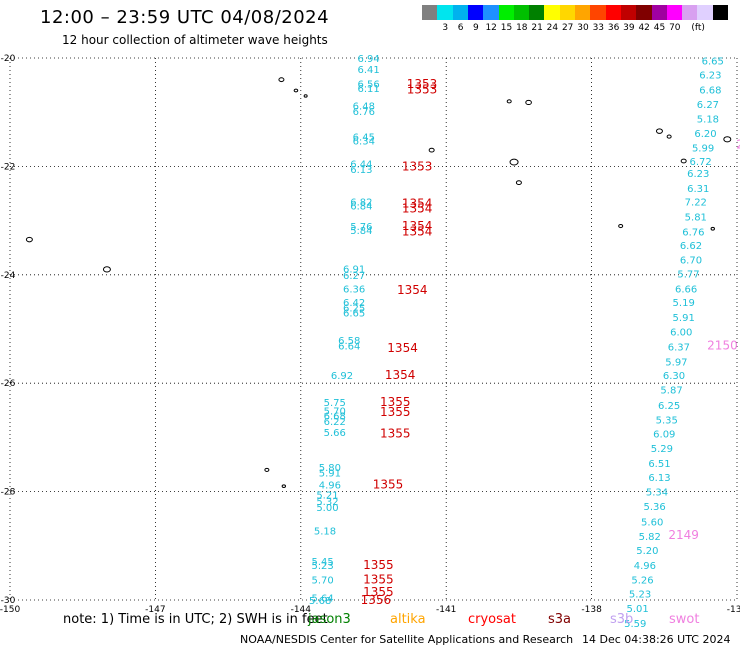 The height and width of the screenshot is (650, 740). I want to click on wave-height-label: 5.70, so click(322, 580).